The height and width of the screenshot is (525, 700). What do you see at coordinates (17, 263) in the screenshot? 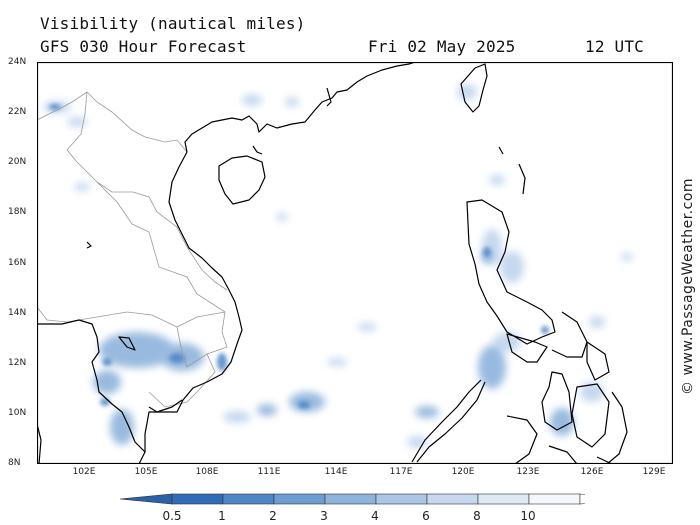
I see `lat-tick-label: 16N` at bounding box center [17, 263].